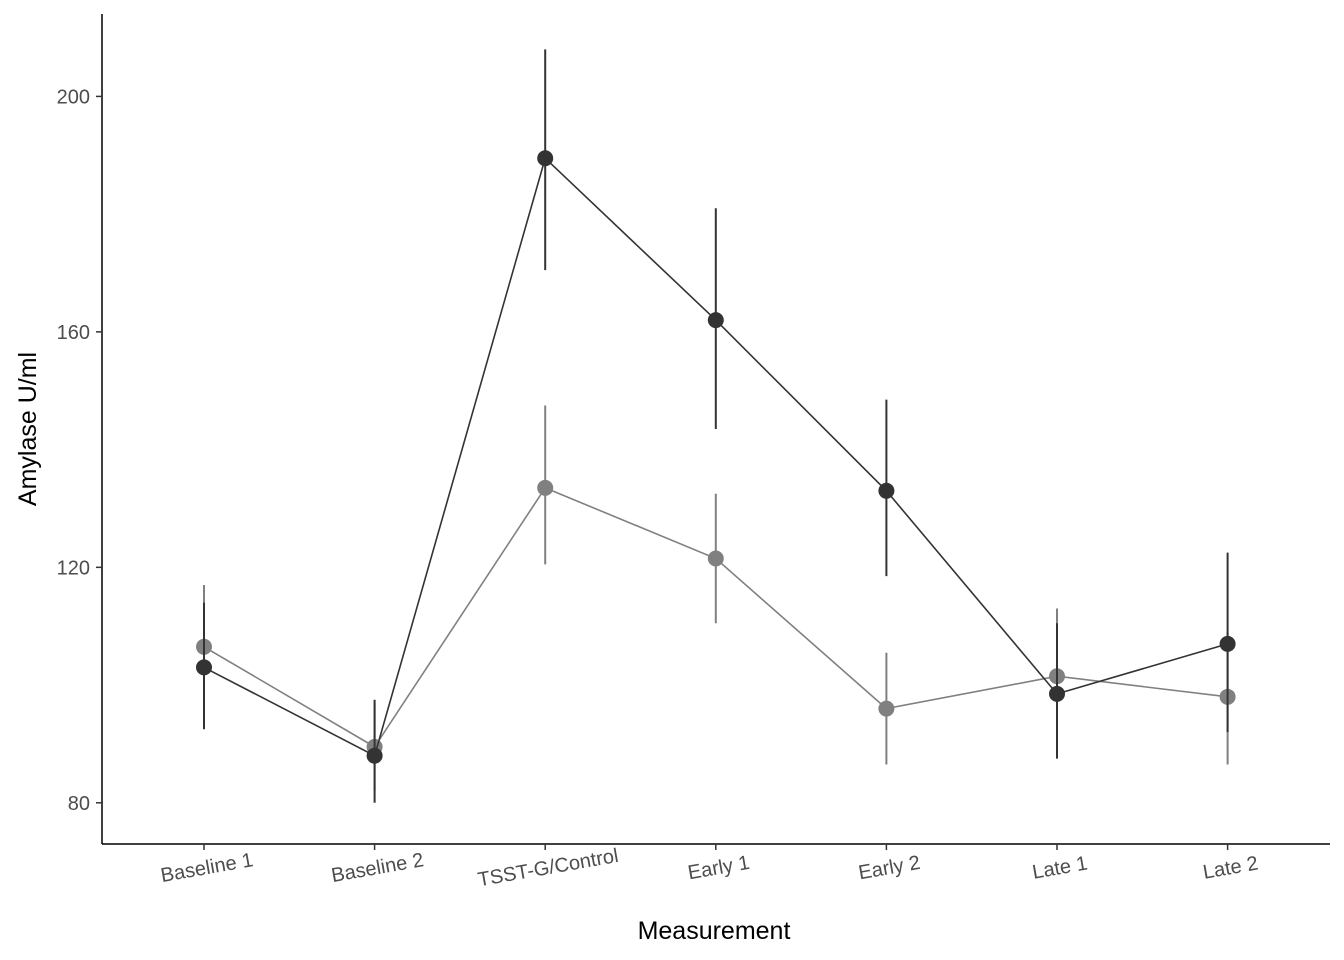 The image size is (1344, 960). Describe the element at coordinates (79, 804) in the screenshot. I see `y-tick-label: 80` at that location.